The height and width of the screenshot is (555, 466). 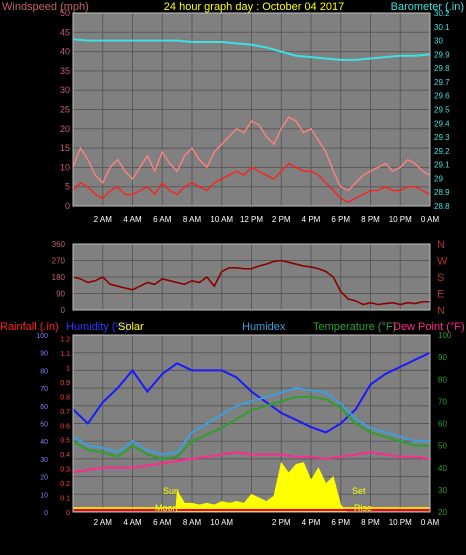 What do you see at coordinates (251, 462) in the screenshot?
I see `dewpoint-line` at bounding box center [251, 462].